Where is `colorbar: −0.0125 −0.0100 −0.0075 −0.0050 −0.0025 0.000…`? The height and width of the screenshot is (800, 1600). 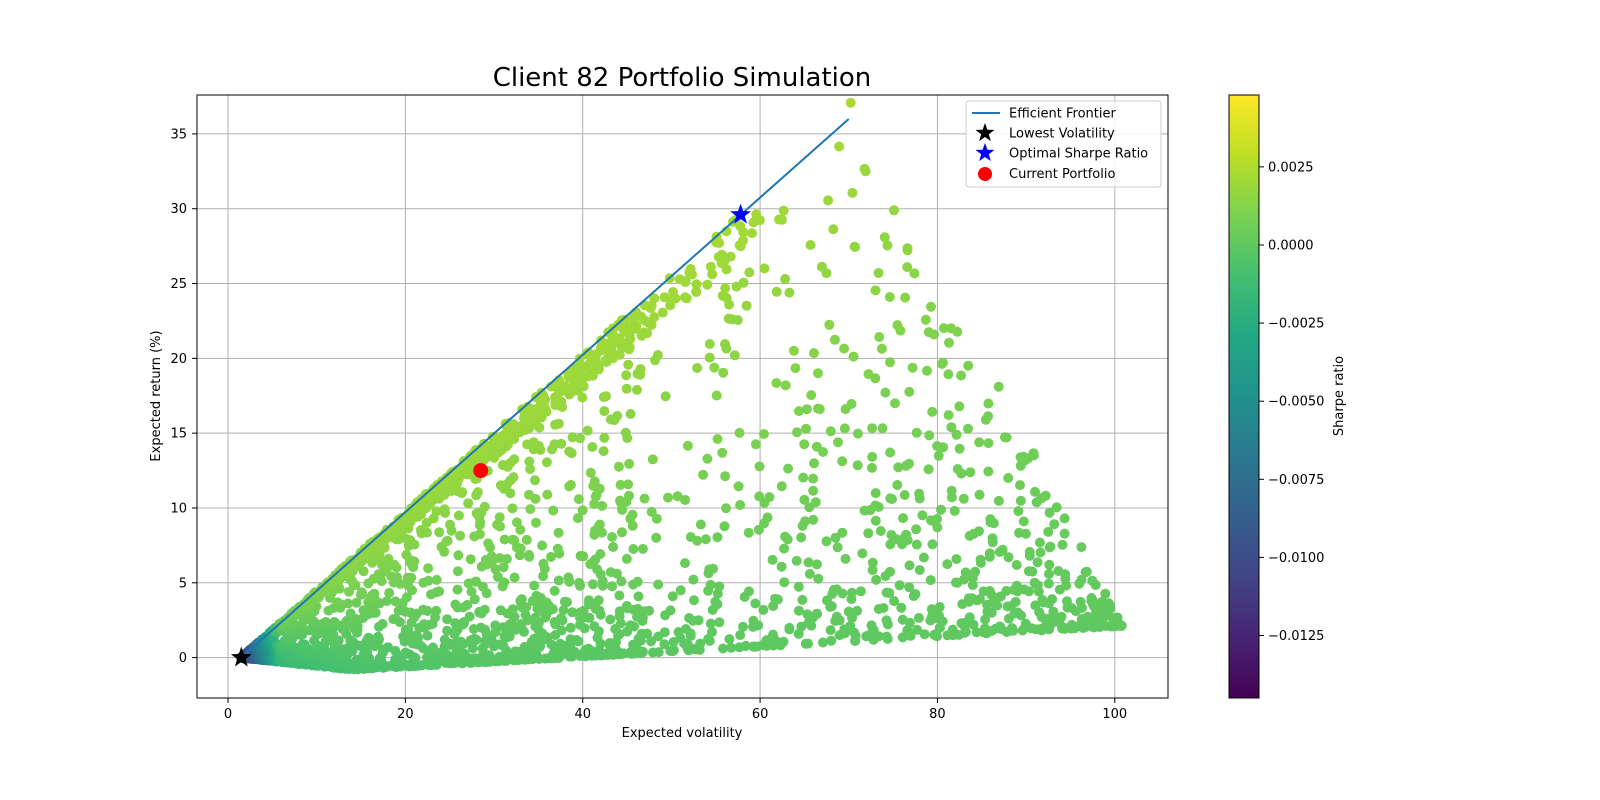 colorbar: −0.0125 −0.0100 −0.0075 −0.0050 −0.0025 0.000… is located at coordinates (1287, 396).